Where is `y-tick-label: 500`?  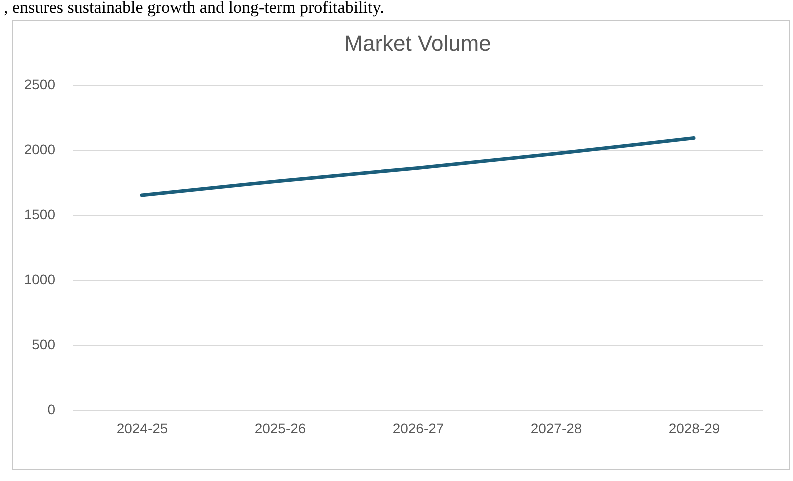
y-tick-label: 500 is located at coordinates (44, 344).